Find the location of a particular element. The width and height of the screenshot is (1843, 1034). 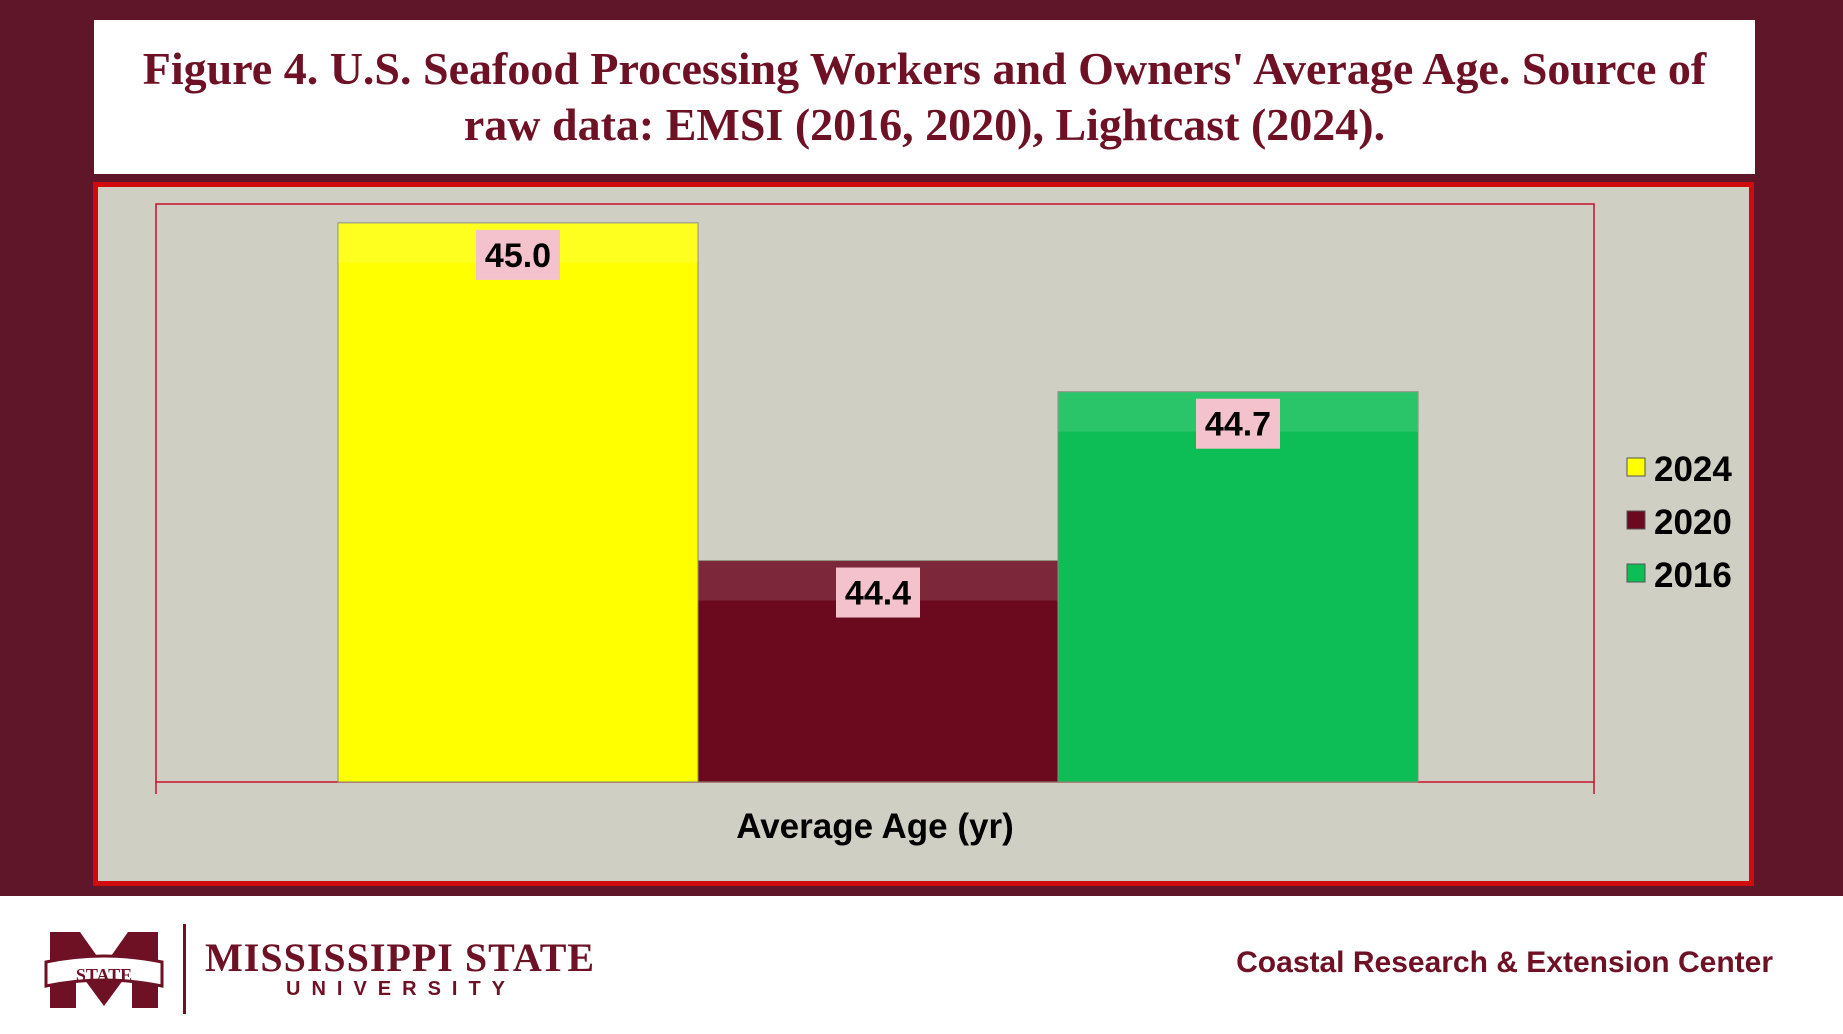

data-label-bg-2020 is located at coordinates (878, 592).